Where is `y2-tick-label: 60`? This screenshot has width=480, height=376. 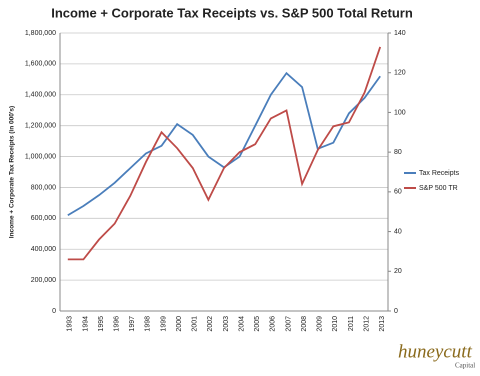 y2-tick-label: 60 is located at coordinates (398, 192).